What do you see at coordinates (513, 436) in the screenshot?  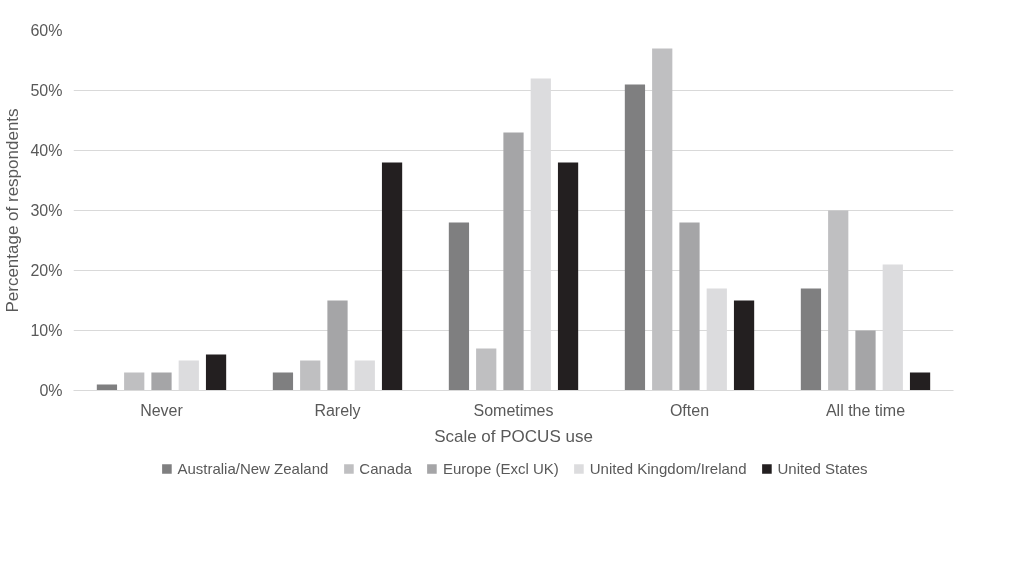 I see `x-axis-title: Scale of POCUS use` at bounding box center [513, 436].